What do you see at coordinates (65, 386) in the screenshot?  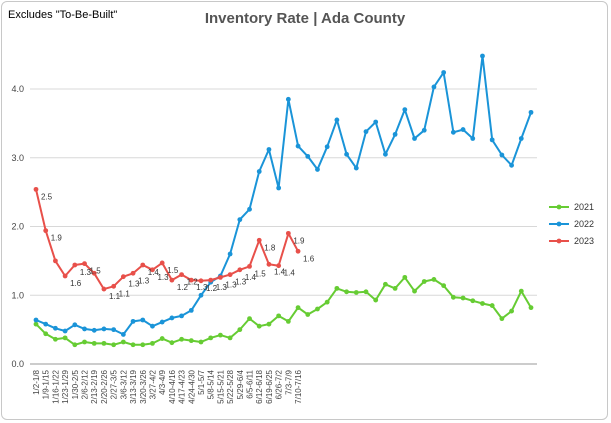 I see `x-tick-label: 1/23-1/29` at bounding box center [65, 386].